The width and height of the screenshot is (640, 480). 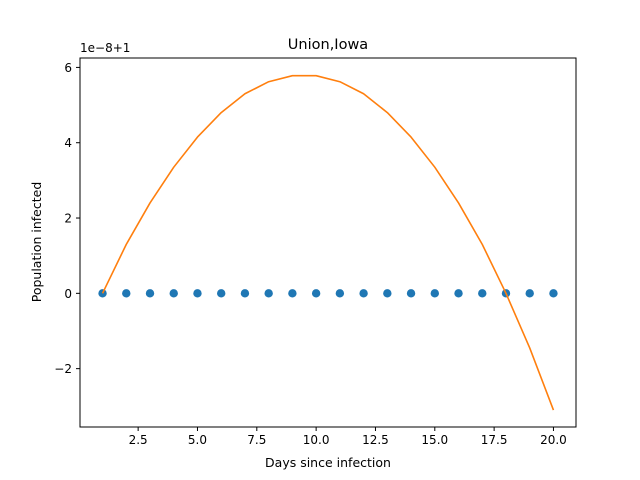 I want to click on y-axis: −2 0 2 4 6, so click(x=67, y=218).